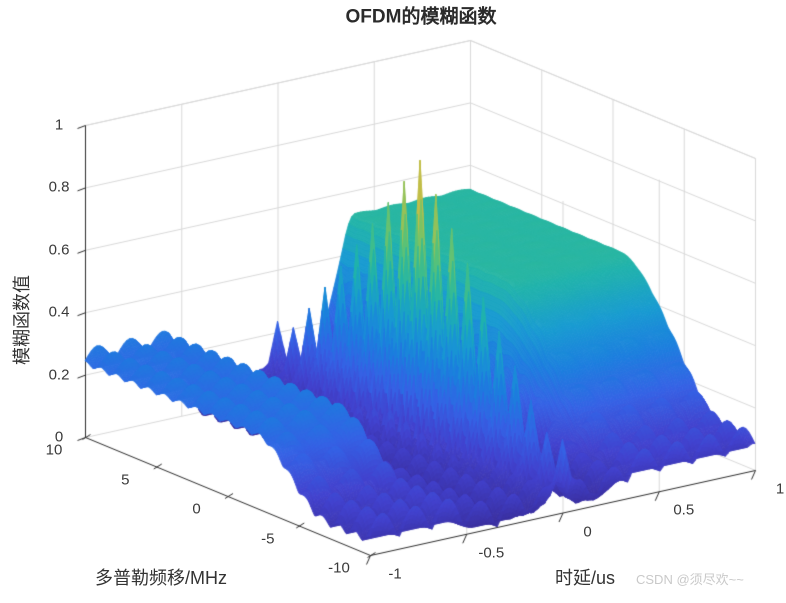  What do you see at coordinates (59, 375) in the screenshot?
I see `z-tick-label: 0.2` at bounding box center [59, 375].